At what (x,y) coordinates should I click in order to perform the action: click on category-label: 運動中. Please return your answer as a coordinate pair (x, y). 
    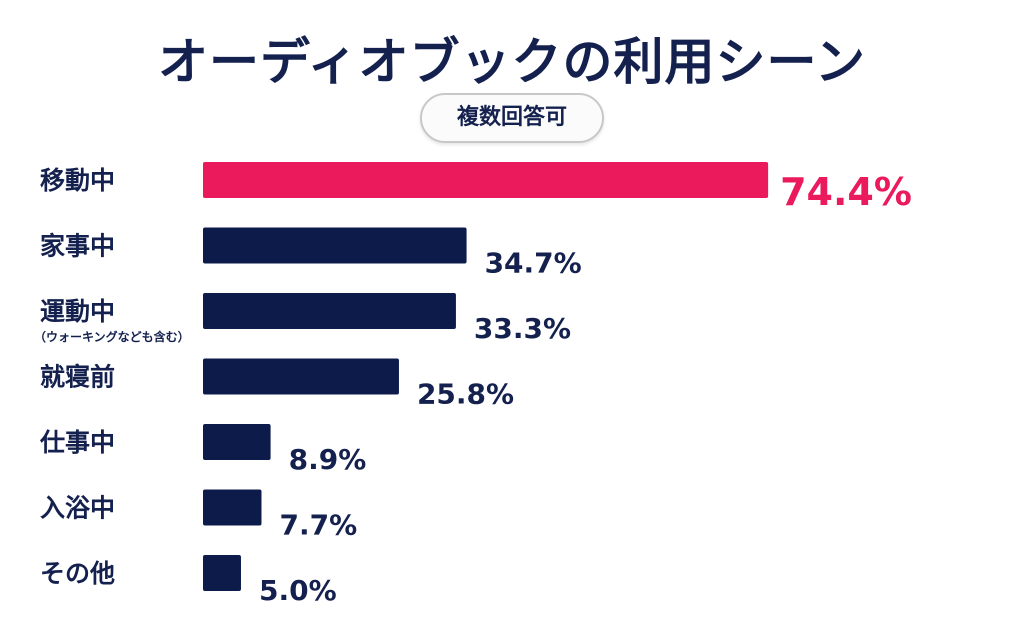
    Looking at the image, I should click on (77, 311).